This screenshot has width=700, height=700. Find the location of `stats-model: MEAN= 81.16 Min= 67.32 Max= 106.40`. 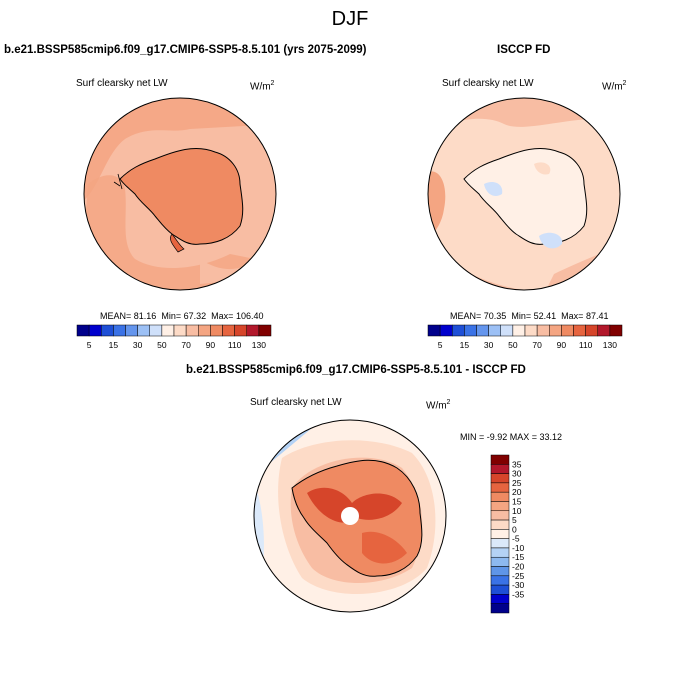

stats-model: MEAN= 81.16 Min= 67.32 Max= 106.40 is located at coordinates (182, 316).